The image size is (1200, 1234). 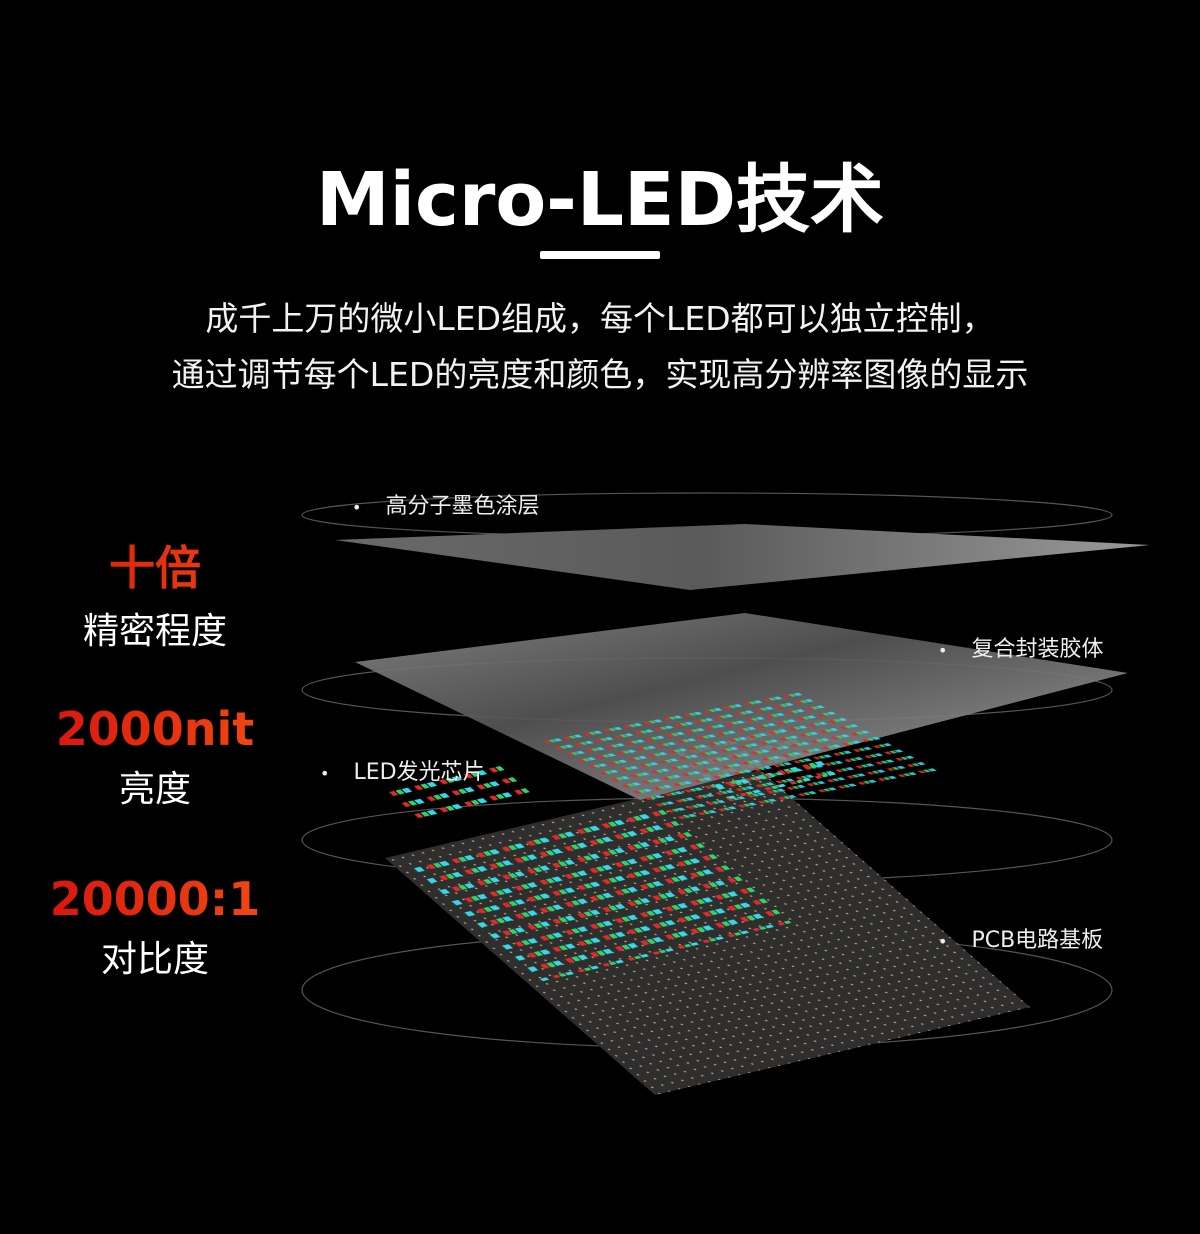 I want to click on layer-label-pcb: PCB电路基板, so click(x=1020, y=938).